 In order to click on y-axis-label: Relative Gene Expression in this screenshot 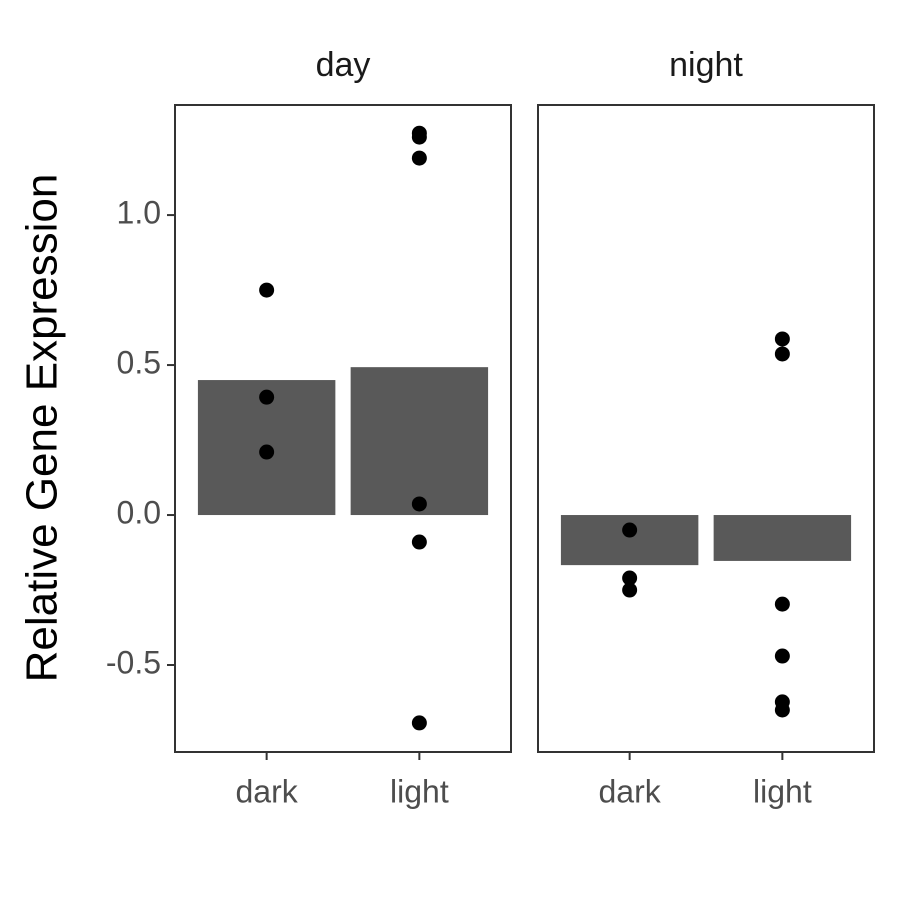, I will do `click(42, 428)`.